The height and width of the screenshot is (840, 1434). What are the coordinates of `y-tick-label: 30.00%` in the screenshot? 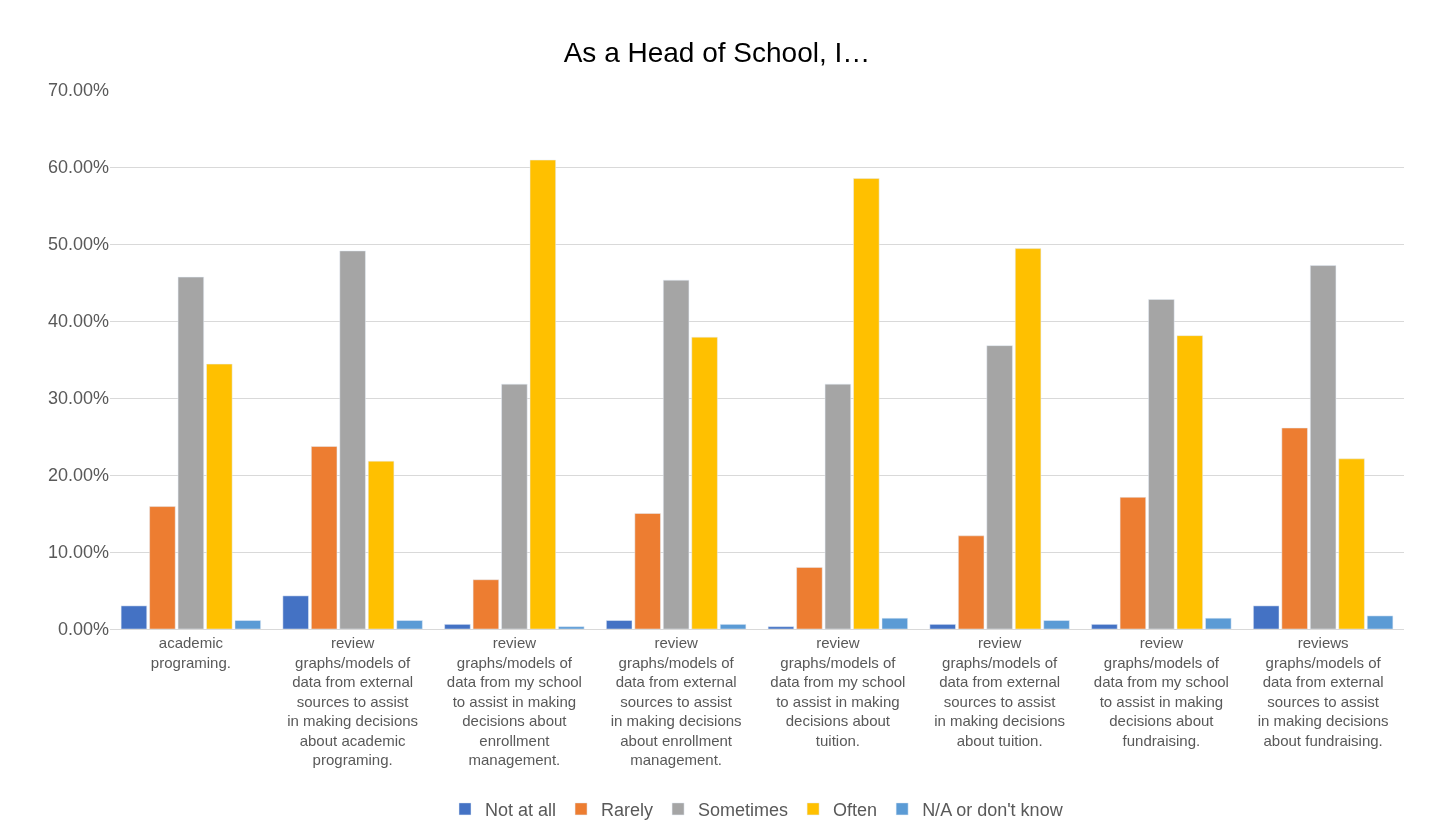 It's located at (78, 398).